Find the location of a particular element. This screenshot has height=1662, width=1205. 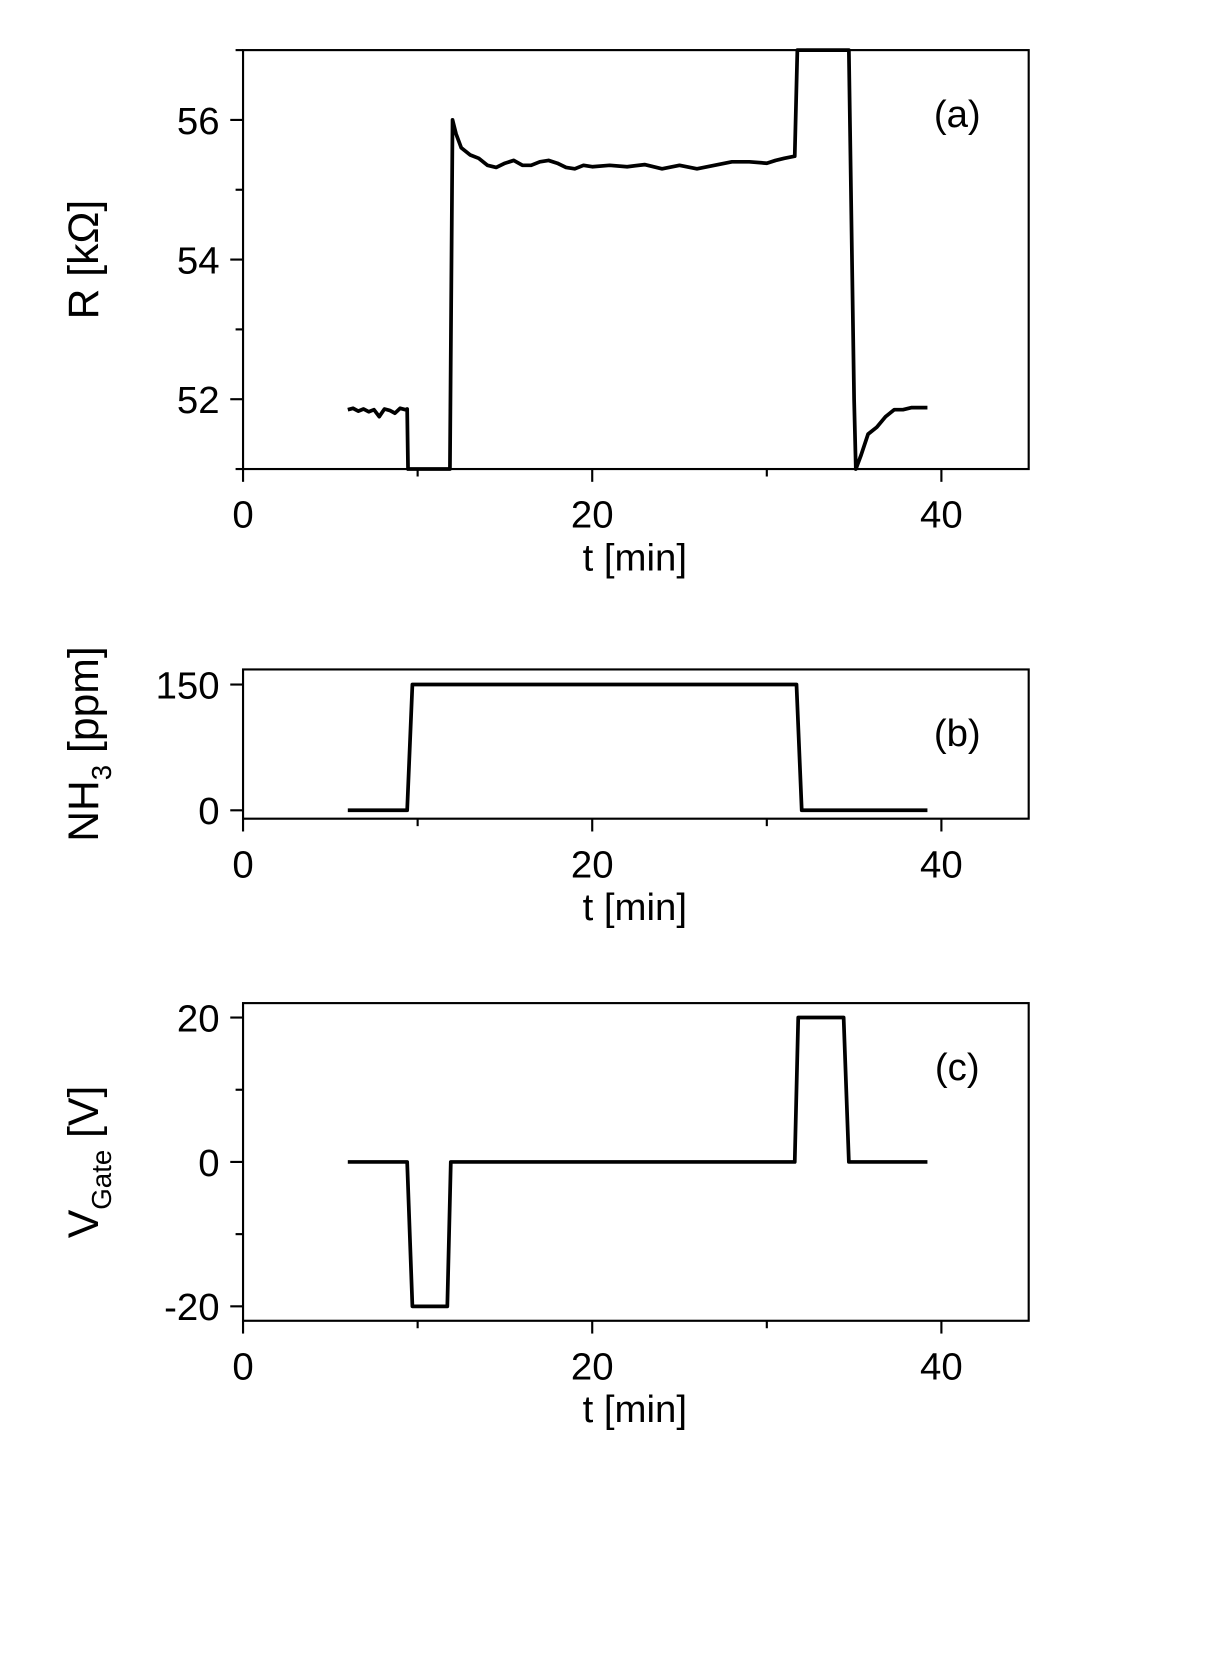

y-axis-label: R [kΩ] is located at coordinates (84, 259).